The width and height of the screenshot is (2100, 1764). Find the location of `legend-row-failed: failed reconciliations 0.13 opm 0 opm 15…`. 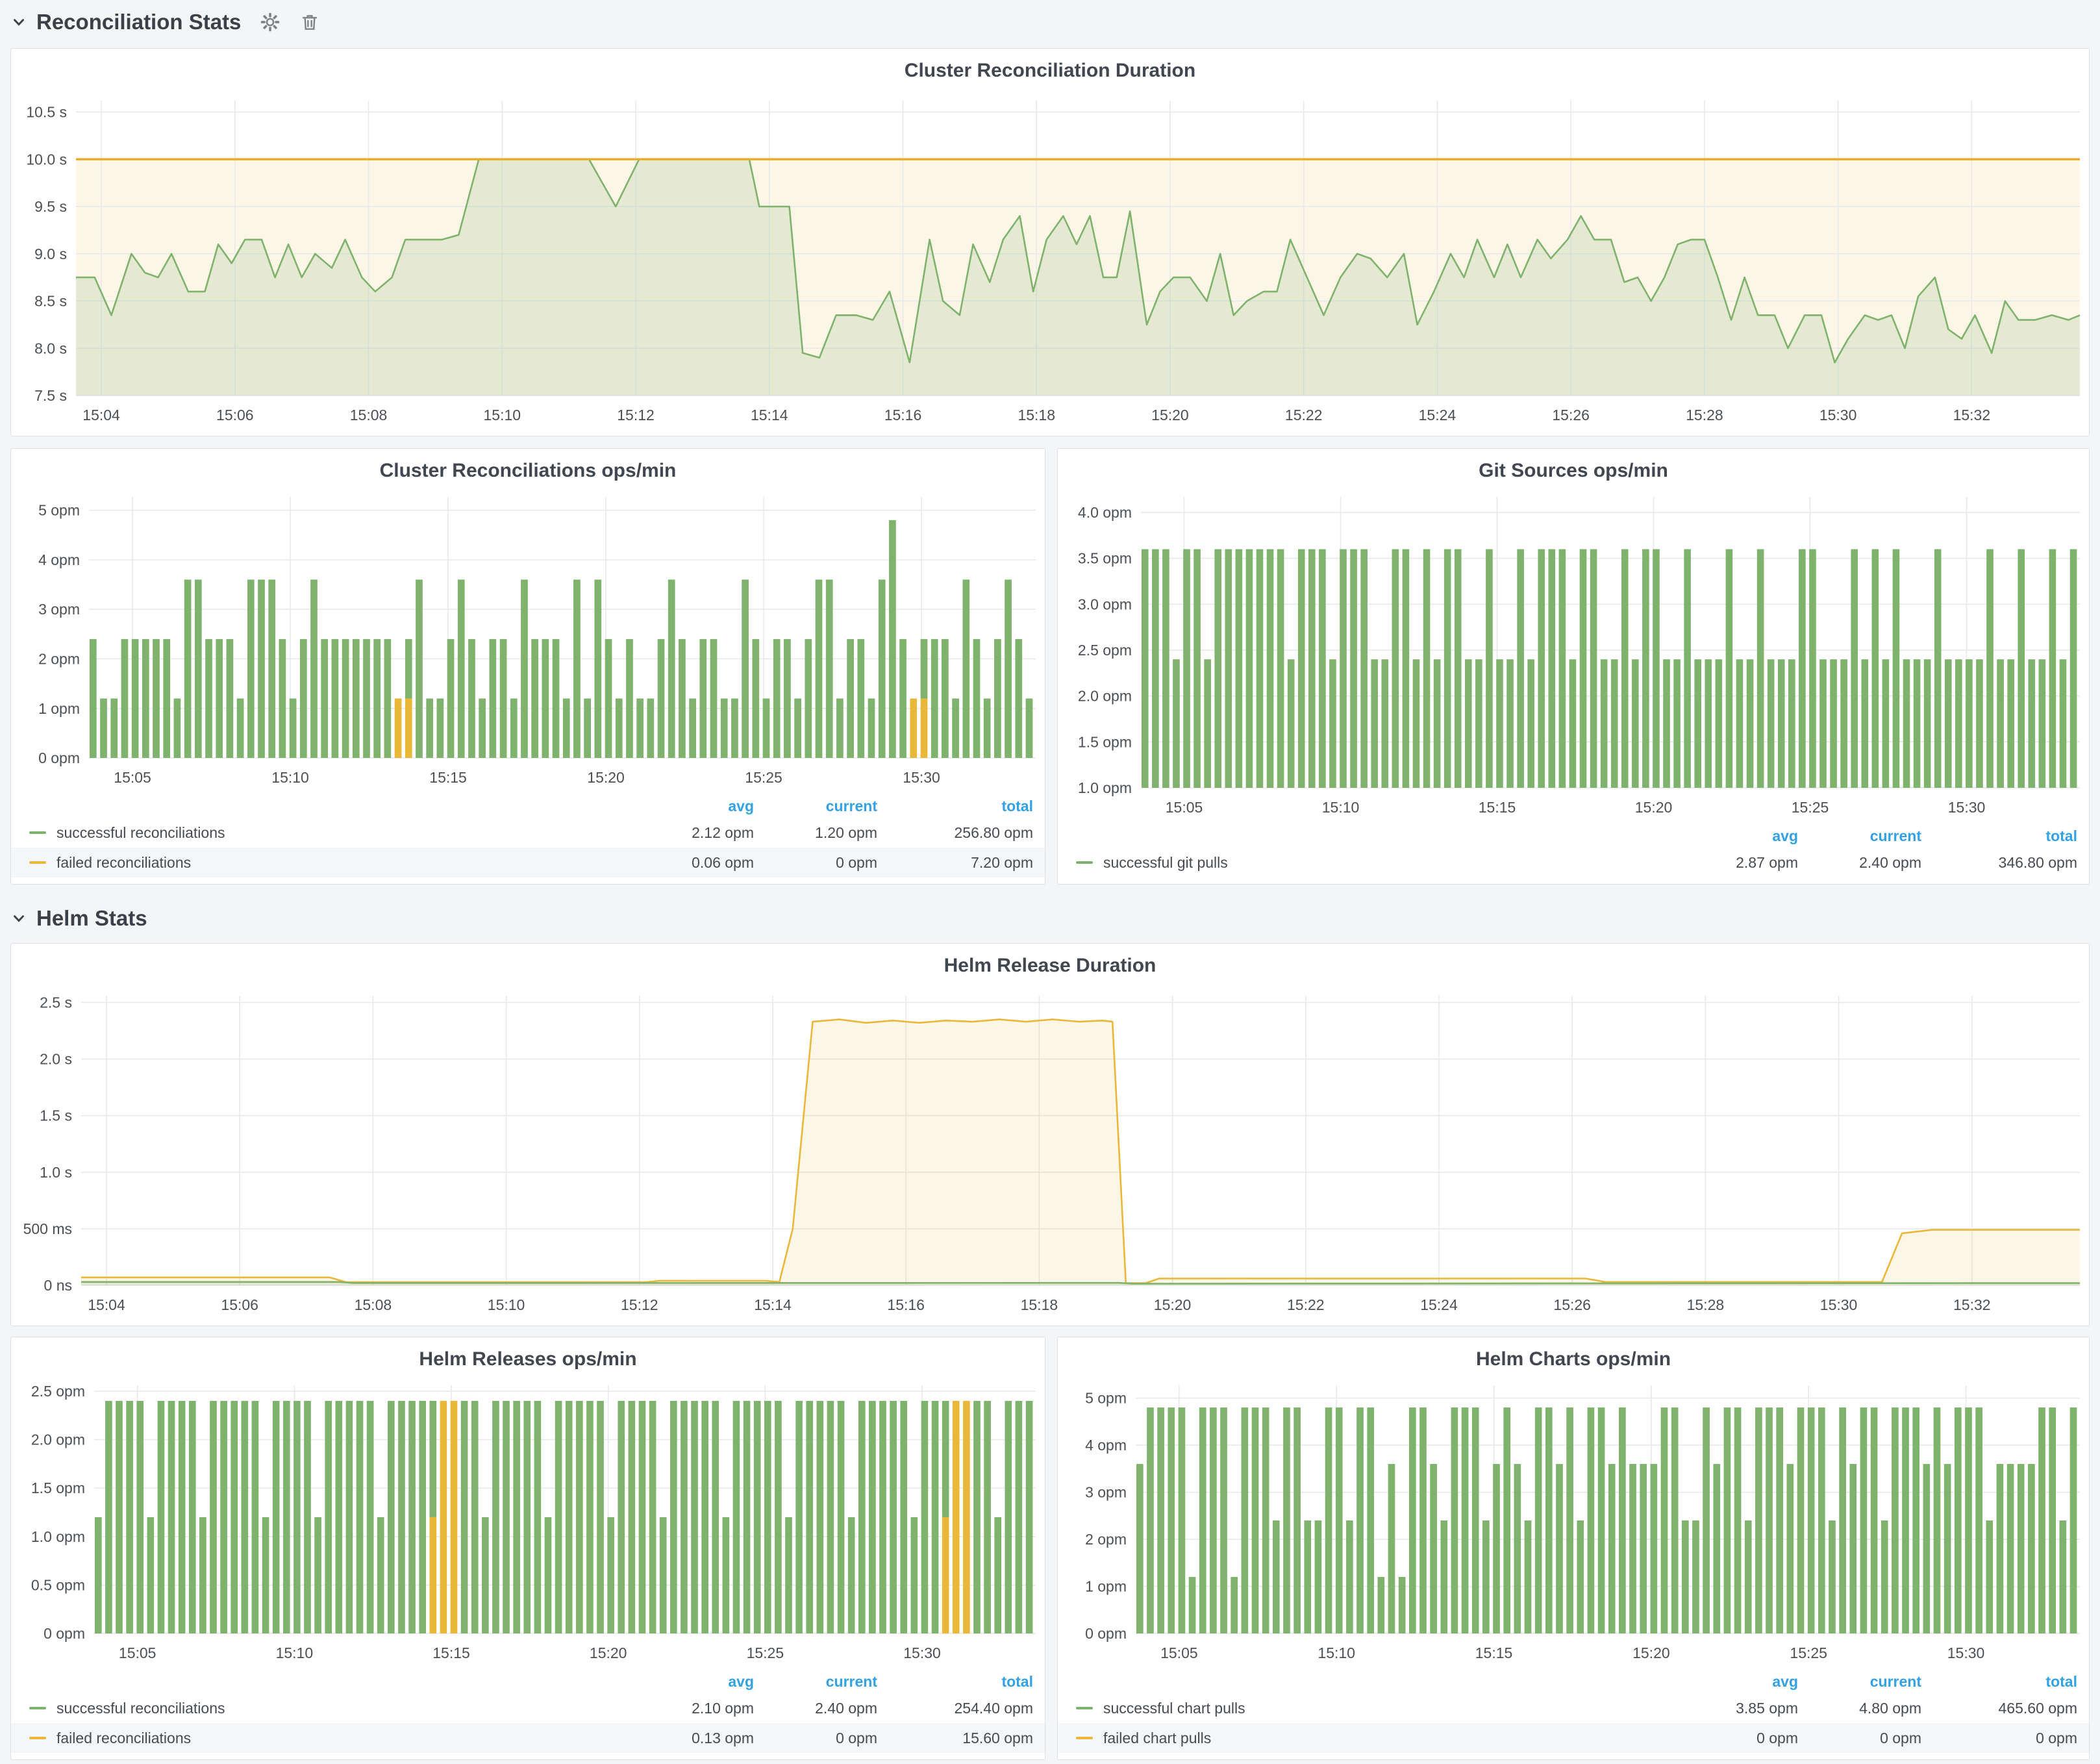

legend-row-failed: failed reconciliations 0.13 opm 0 opm 15… is located at coordinates (528, 1738).